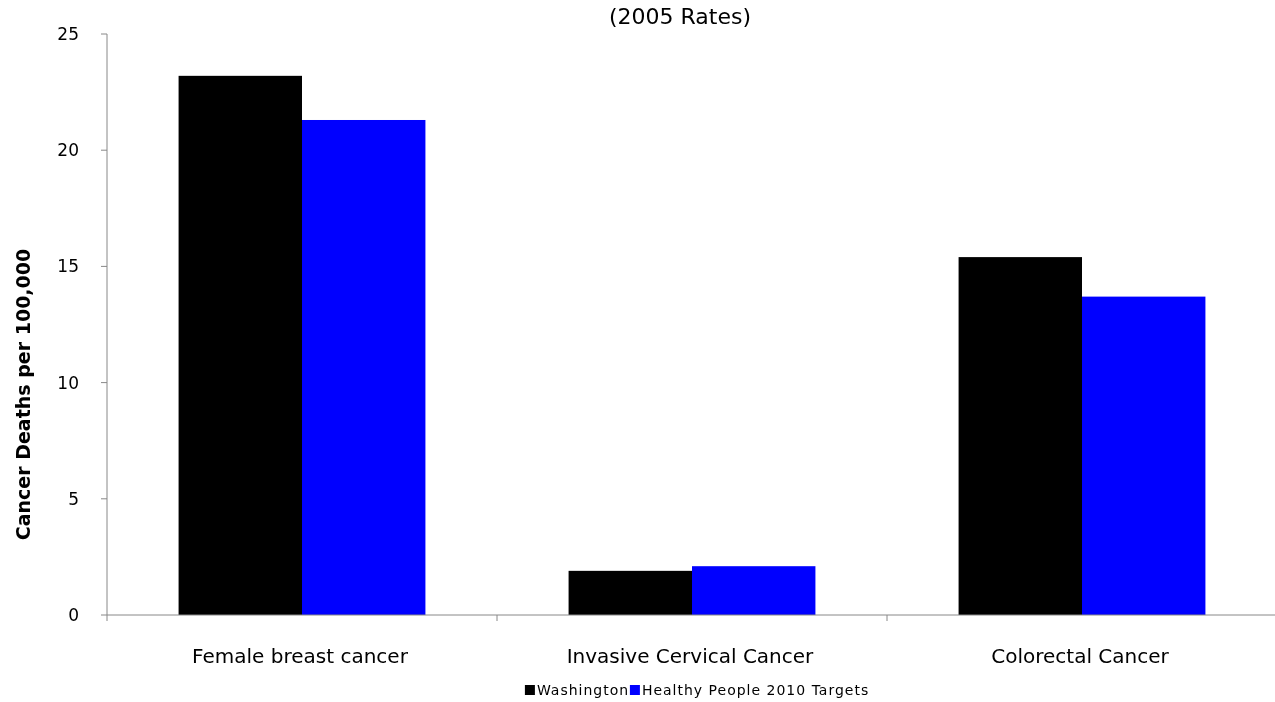 This screenshot has height=702, width=1275. What do you see at coordinates (68, 33) in the screenshot?
I see `y-tick-label: 25` at bounding box center [68, 33].